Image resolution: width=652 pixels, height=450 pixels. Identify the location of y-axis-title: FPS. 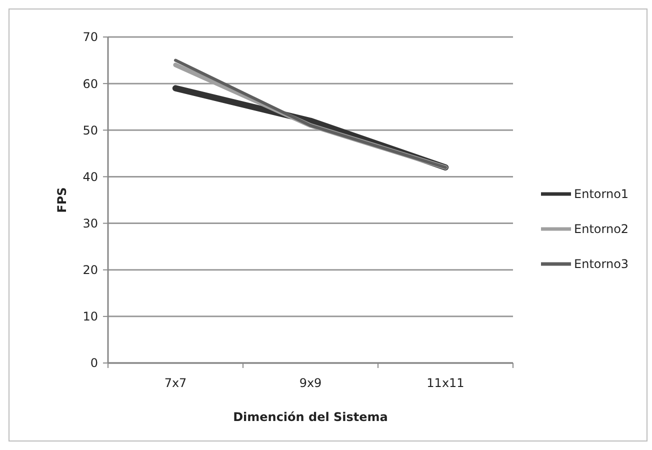
(62, 200).